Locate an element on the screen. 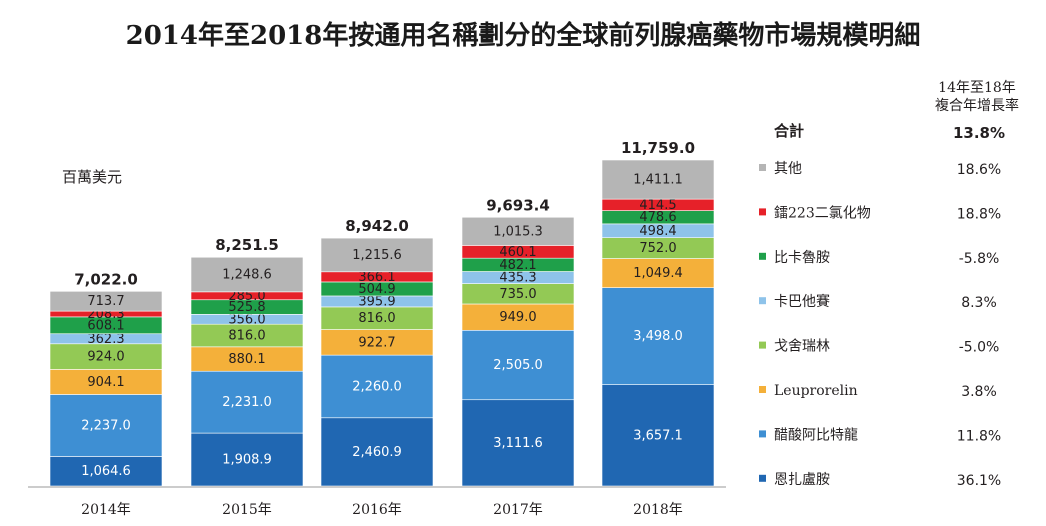 The height and width of the screenshot is (526, 1046). segment-value-label: 924.0 is located at coordinates (105, 357).